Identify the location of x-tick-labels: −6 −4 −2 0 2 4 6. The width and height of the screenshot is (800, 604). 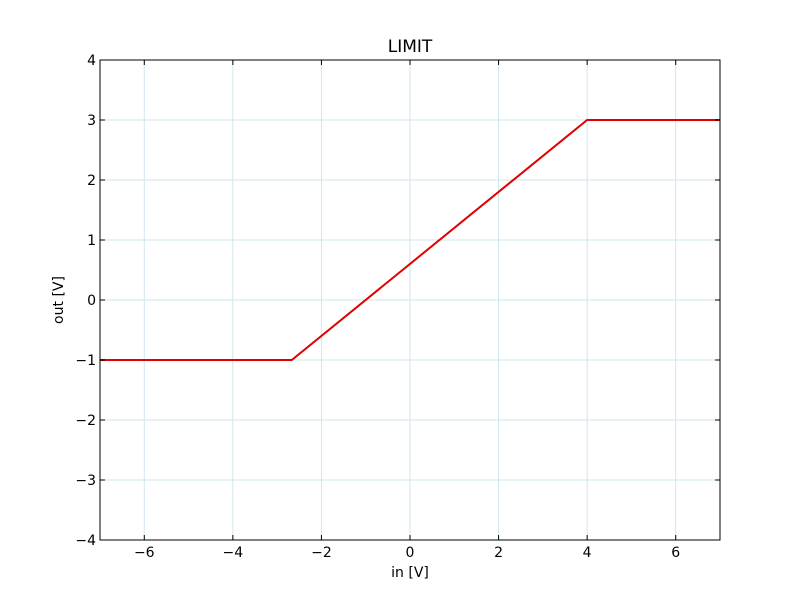
(407, 553).